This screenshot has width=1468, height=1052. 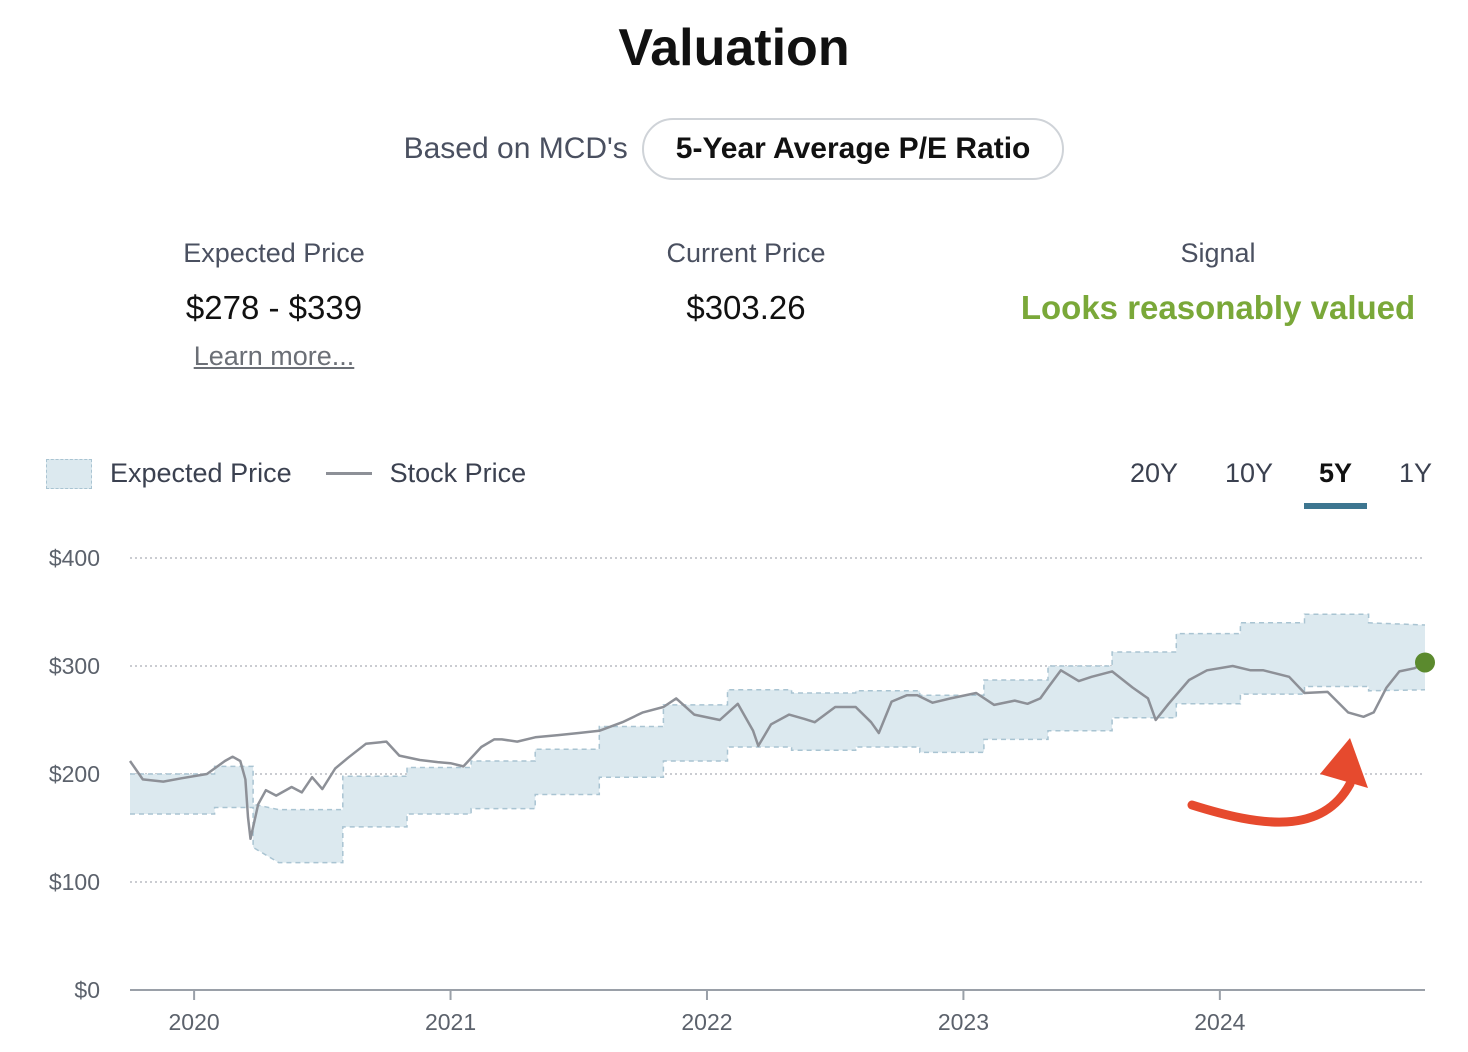 What do you see at coordinates (74, 666) in the screenshot?
I see `y-tick-label: $300` at bounding box center [74, 666].